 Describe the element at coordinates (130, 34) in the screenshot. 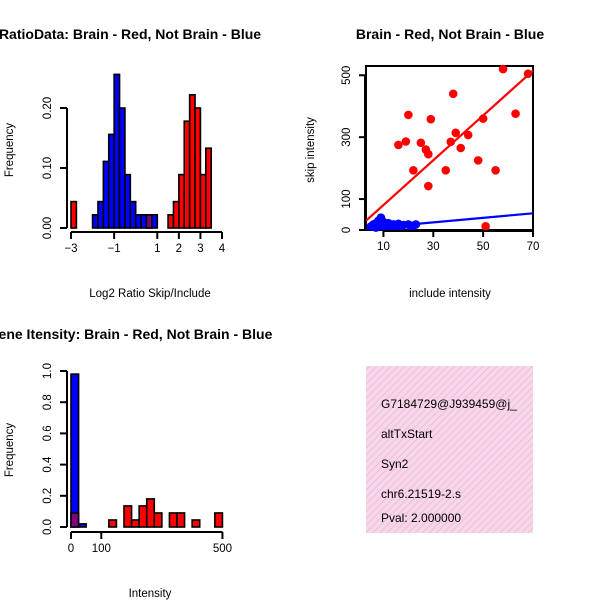

I see `ratio-hist-title: RatioData: Brain - Red, Not Brain - Blue` at that location.